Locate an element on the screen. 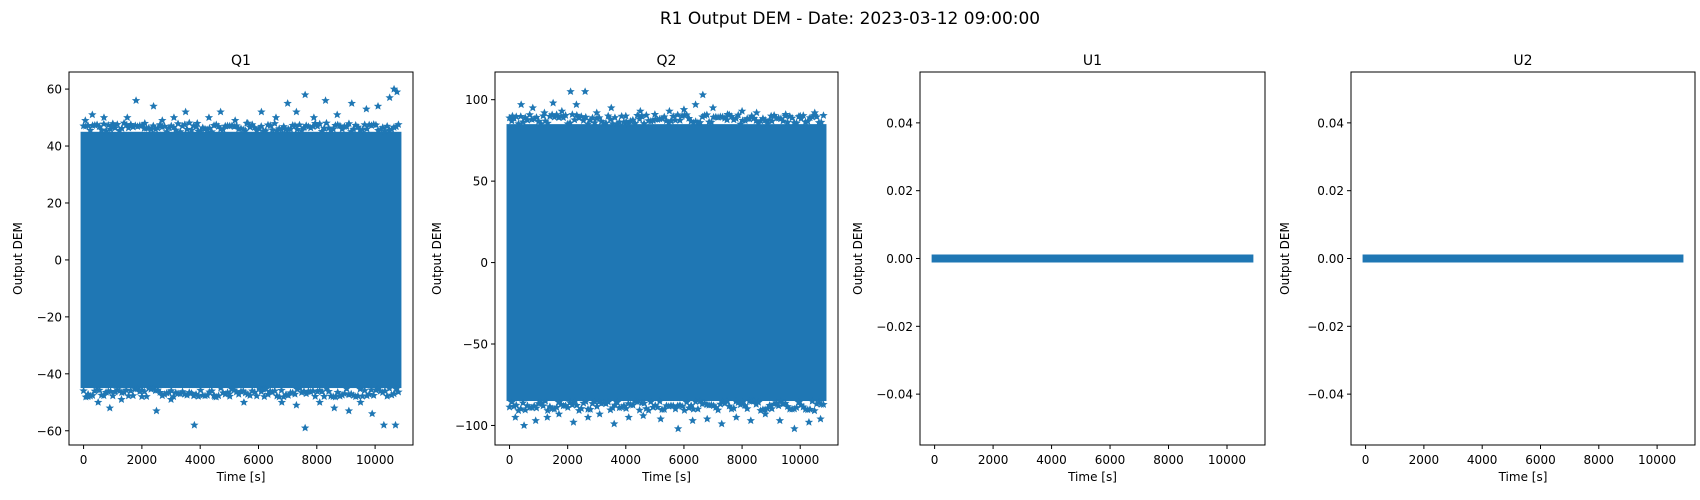  y-tick-label-q1: −40 is located at coordinates (49, 374).